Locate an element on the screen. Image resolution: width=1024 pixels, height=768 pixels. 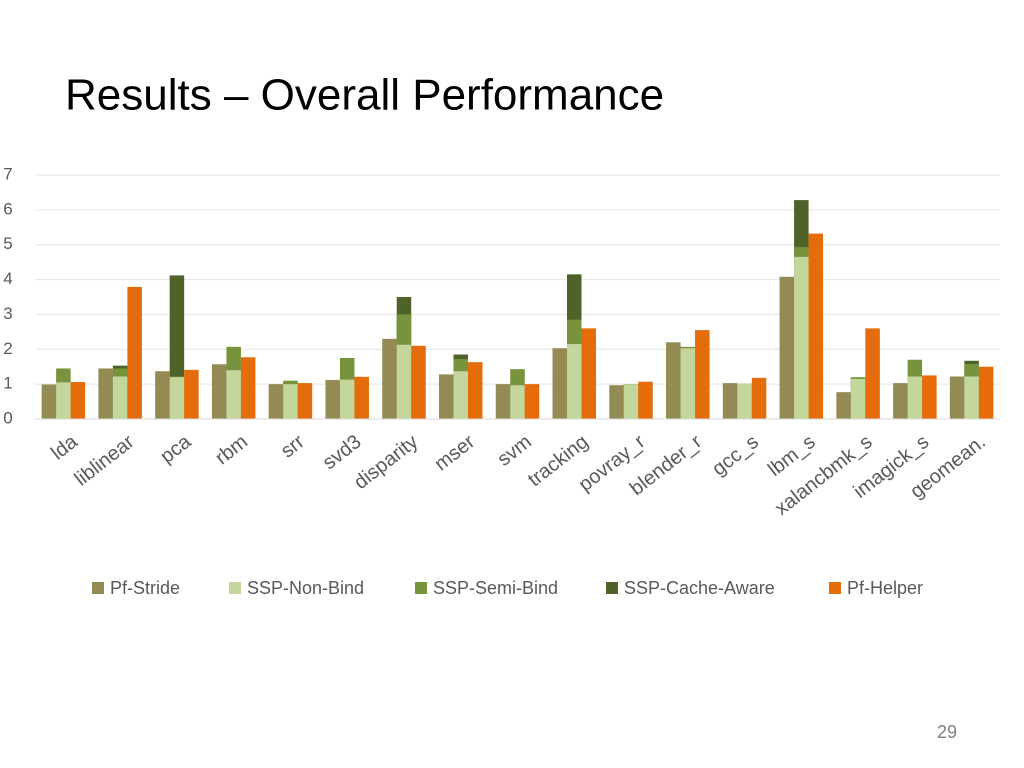
y-tick-label: 1 is located at coordinates (7, 383).